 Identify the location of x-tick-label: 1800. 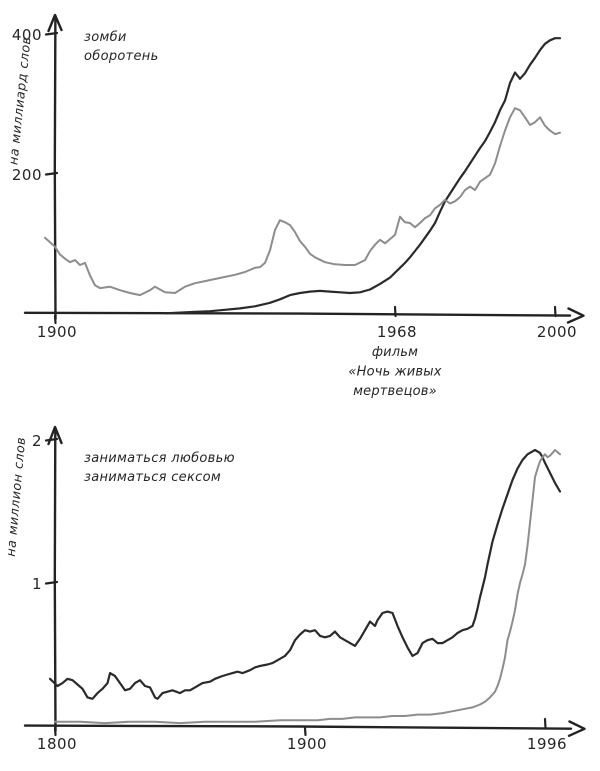
(57, 744).